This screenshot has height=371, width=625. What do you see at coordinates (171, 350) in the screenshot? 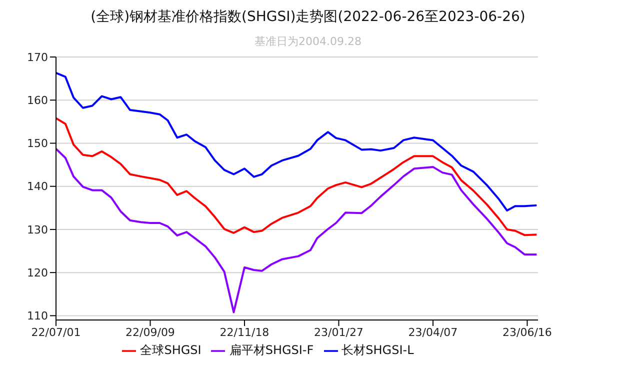
I see `legend-label: 全球SHGSI` at bounding box center [171, 350].